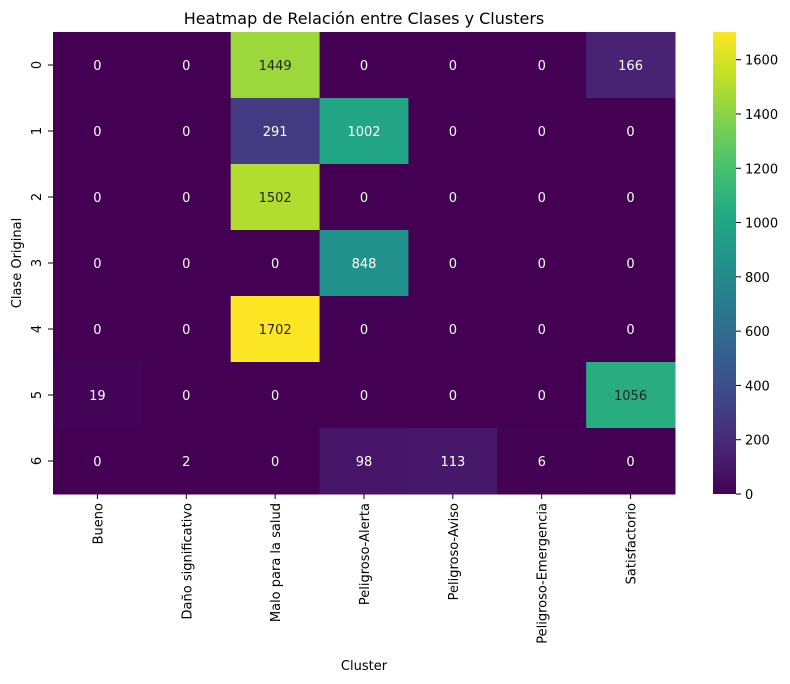 This screenshot has height=684, width=790. Describe the element at coordinates (757, 332) in the screenshot. I see `colorbar-tick-label: 600` at that location.